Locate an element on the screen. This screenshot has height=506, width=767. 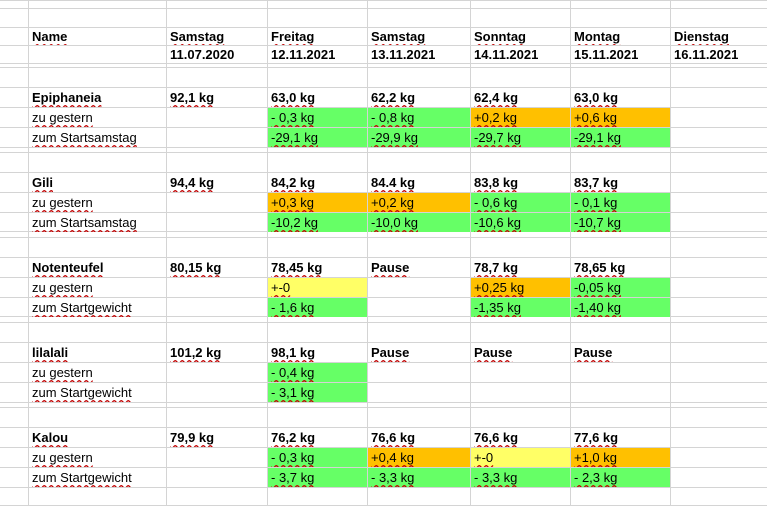
header-weekday-cell: Montag is located at coordinates (597, 36).